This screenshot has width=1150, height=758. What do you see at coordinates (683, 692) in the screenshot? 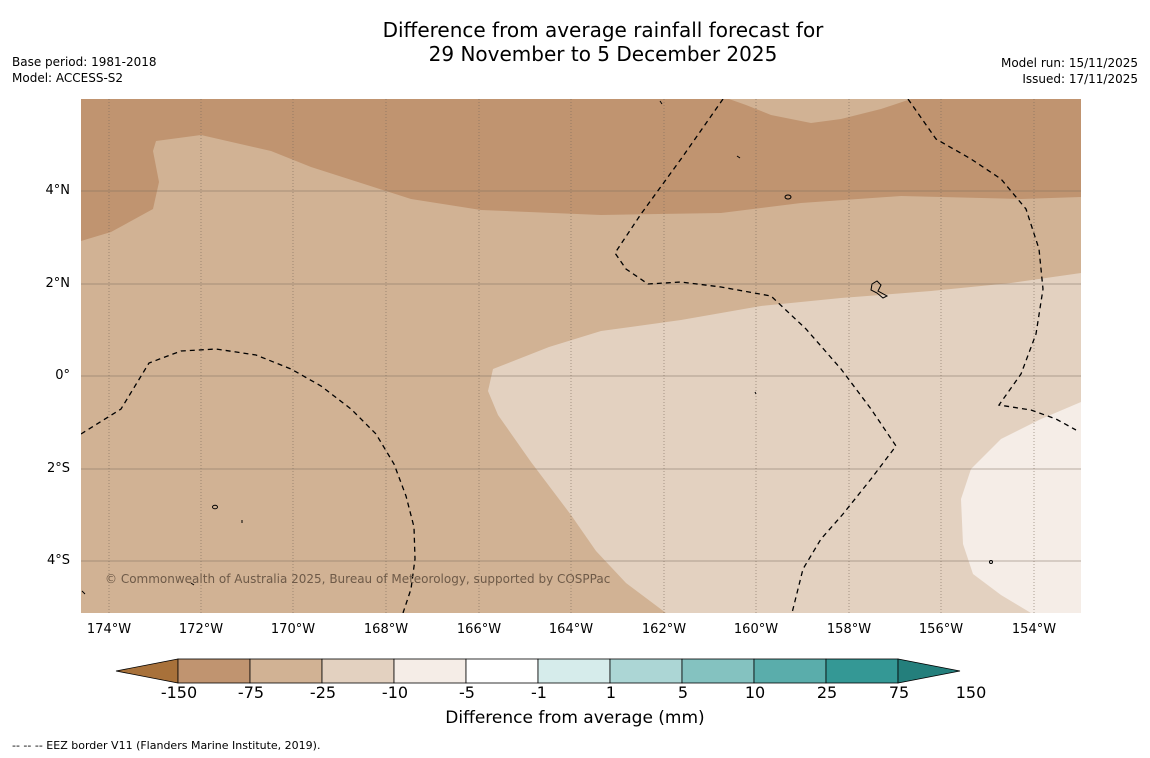
I see `legend-label: 5` at bounding box center [683, 692].